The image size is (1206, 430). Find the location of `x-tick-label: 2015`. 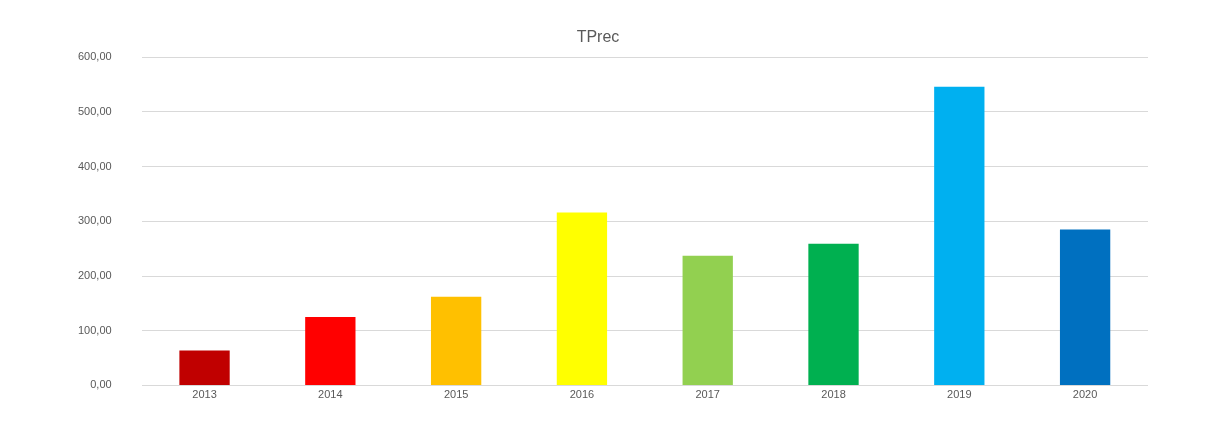

x-tick-label: 2015 is located at coordinates (456, 394).